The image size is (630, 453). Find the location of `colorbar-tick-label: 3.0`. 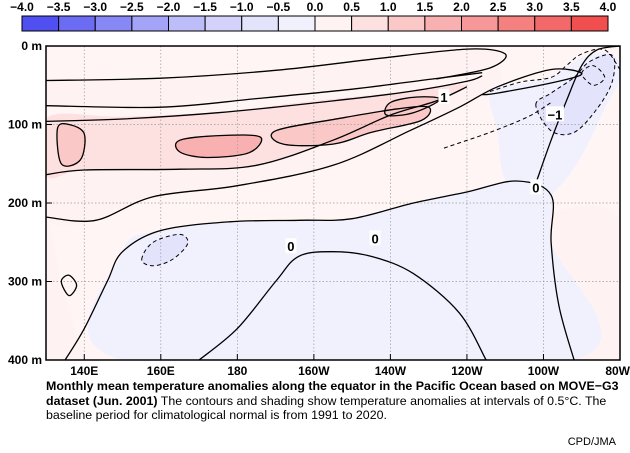

colorbar-tick-label: 3.0 is located at coordinates (534, 7).